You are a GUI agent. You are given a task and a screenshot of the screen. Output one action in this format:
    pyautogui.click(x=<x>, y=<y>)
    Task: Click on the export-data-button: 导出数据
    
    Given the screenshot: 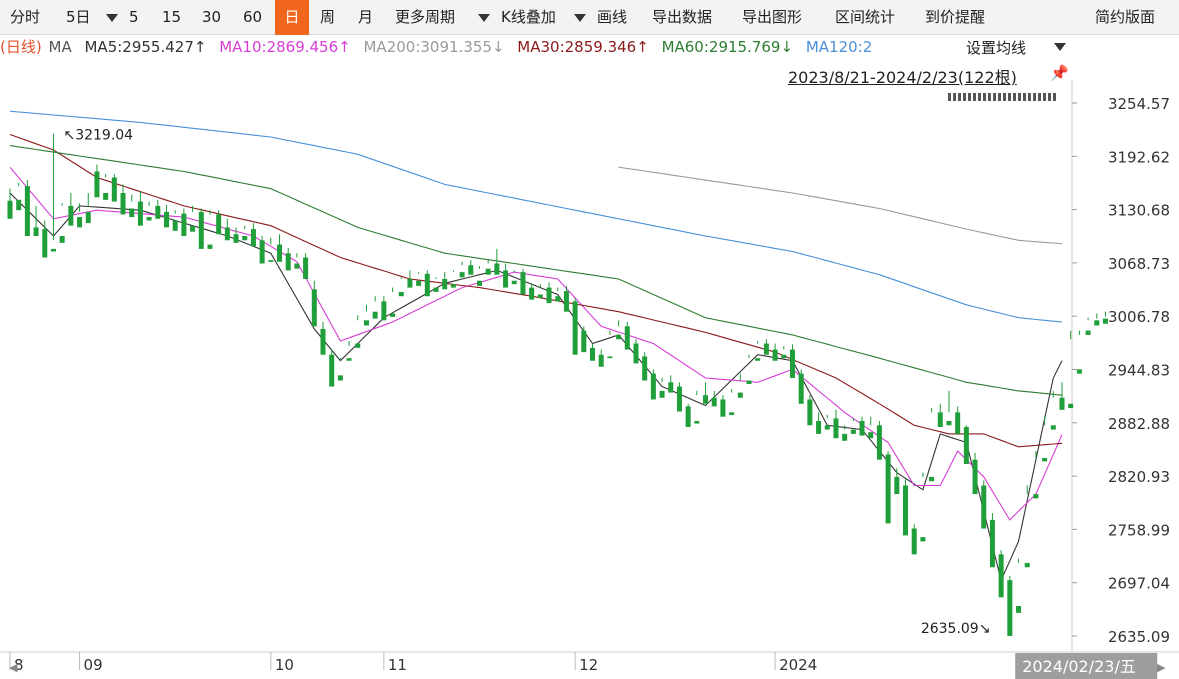 What is the action you would take?
    pyautogui.click(x=682, y=17)
    